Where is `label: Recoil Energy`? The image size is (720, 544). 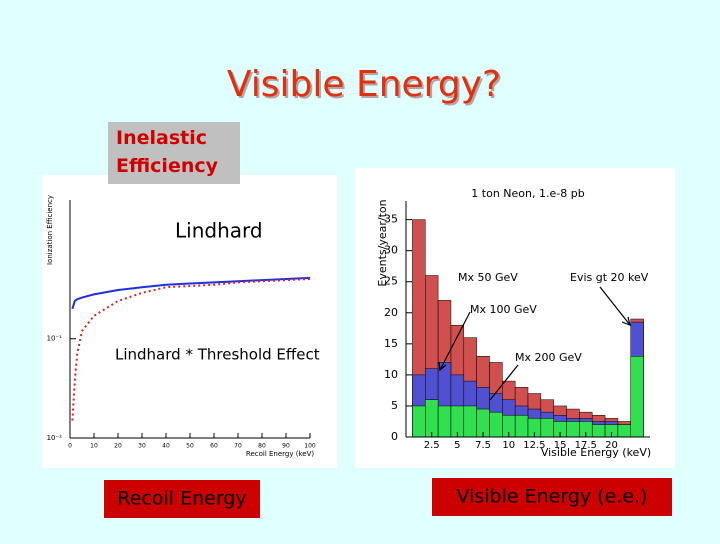 label: Recoil Energy is located at coordinates (181, 499).